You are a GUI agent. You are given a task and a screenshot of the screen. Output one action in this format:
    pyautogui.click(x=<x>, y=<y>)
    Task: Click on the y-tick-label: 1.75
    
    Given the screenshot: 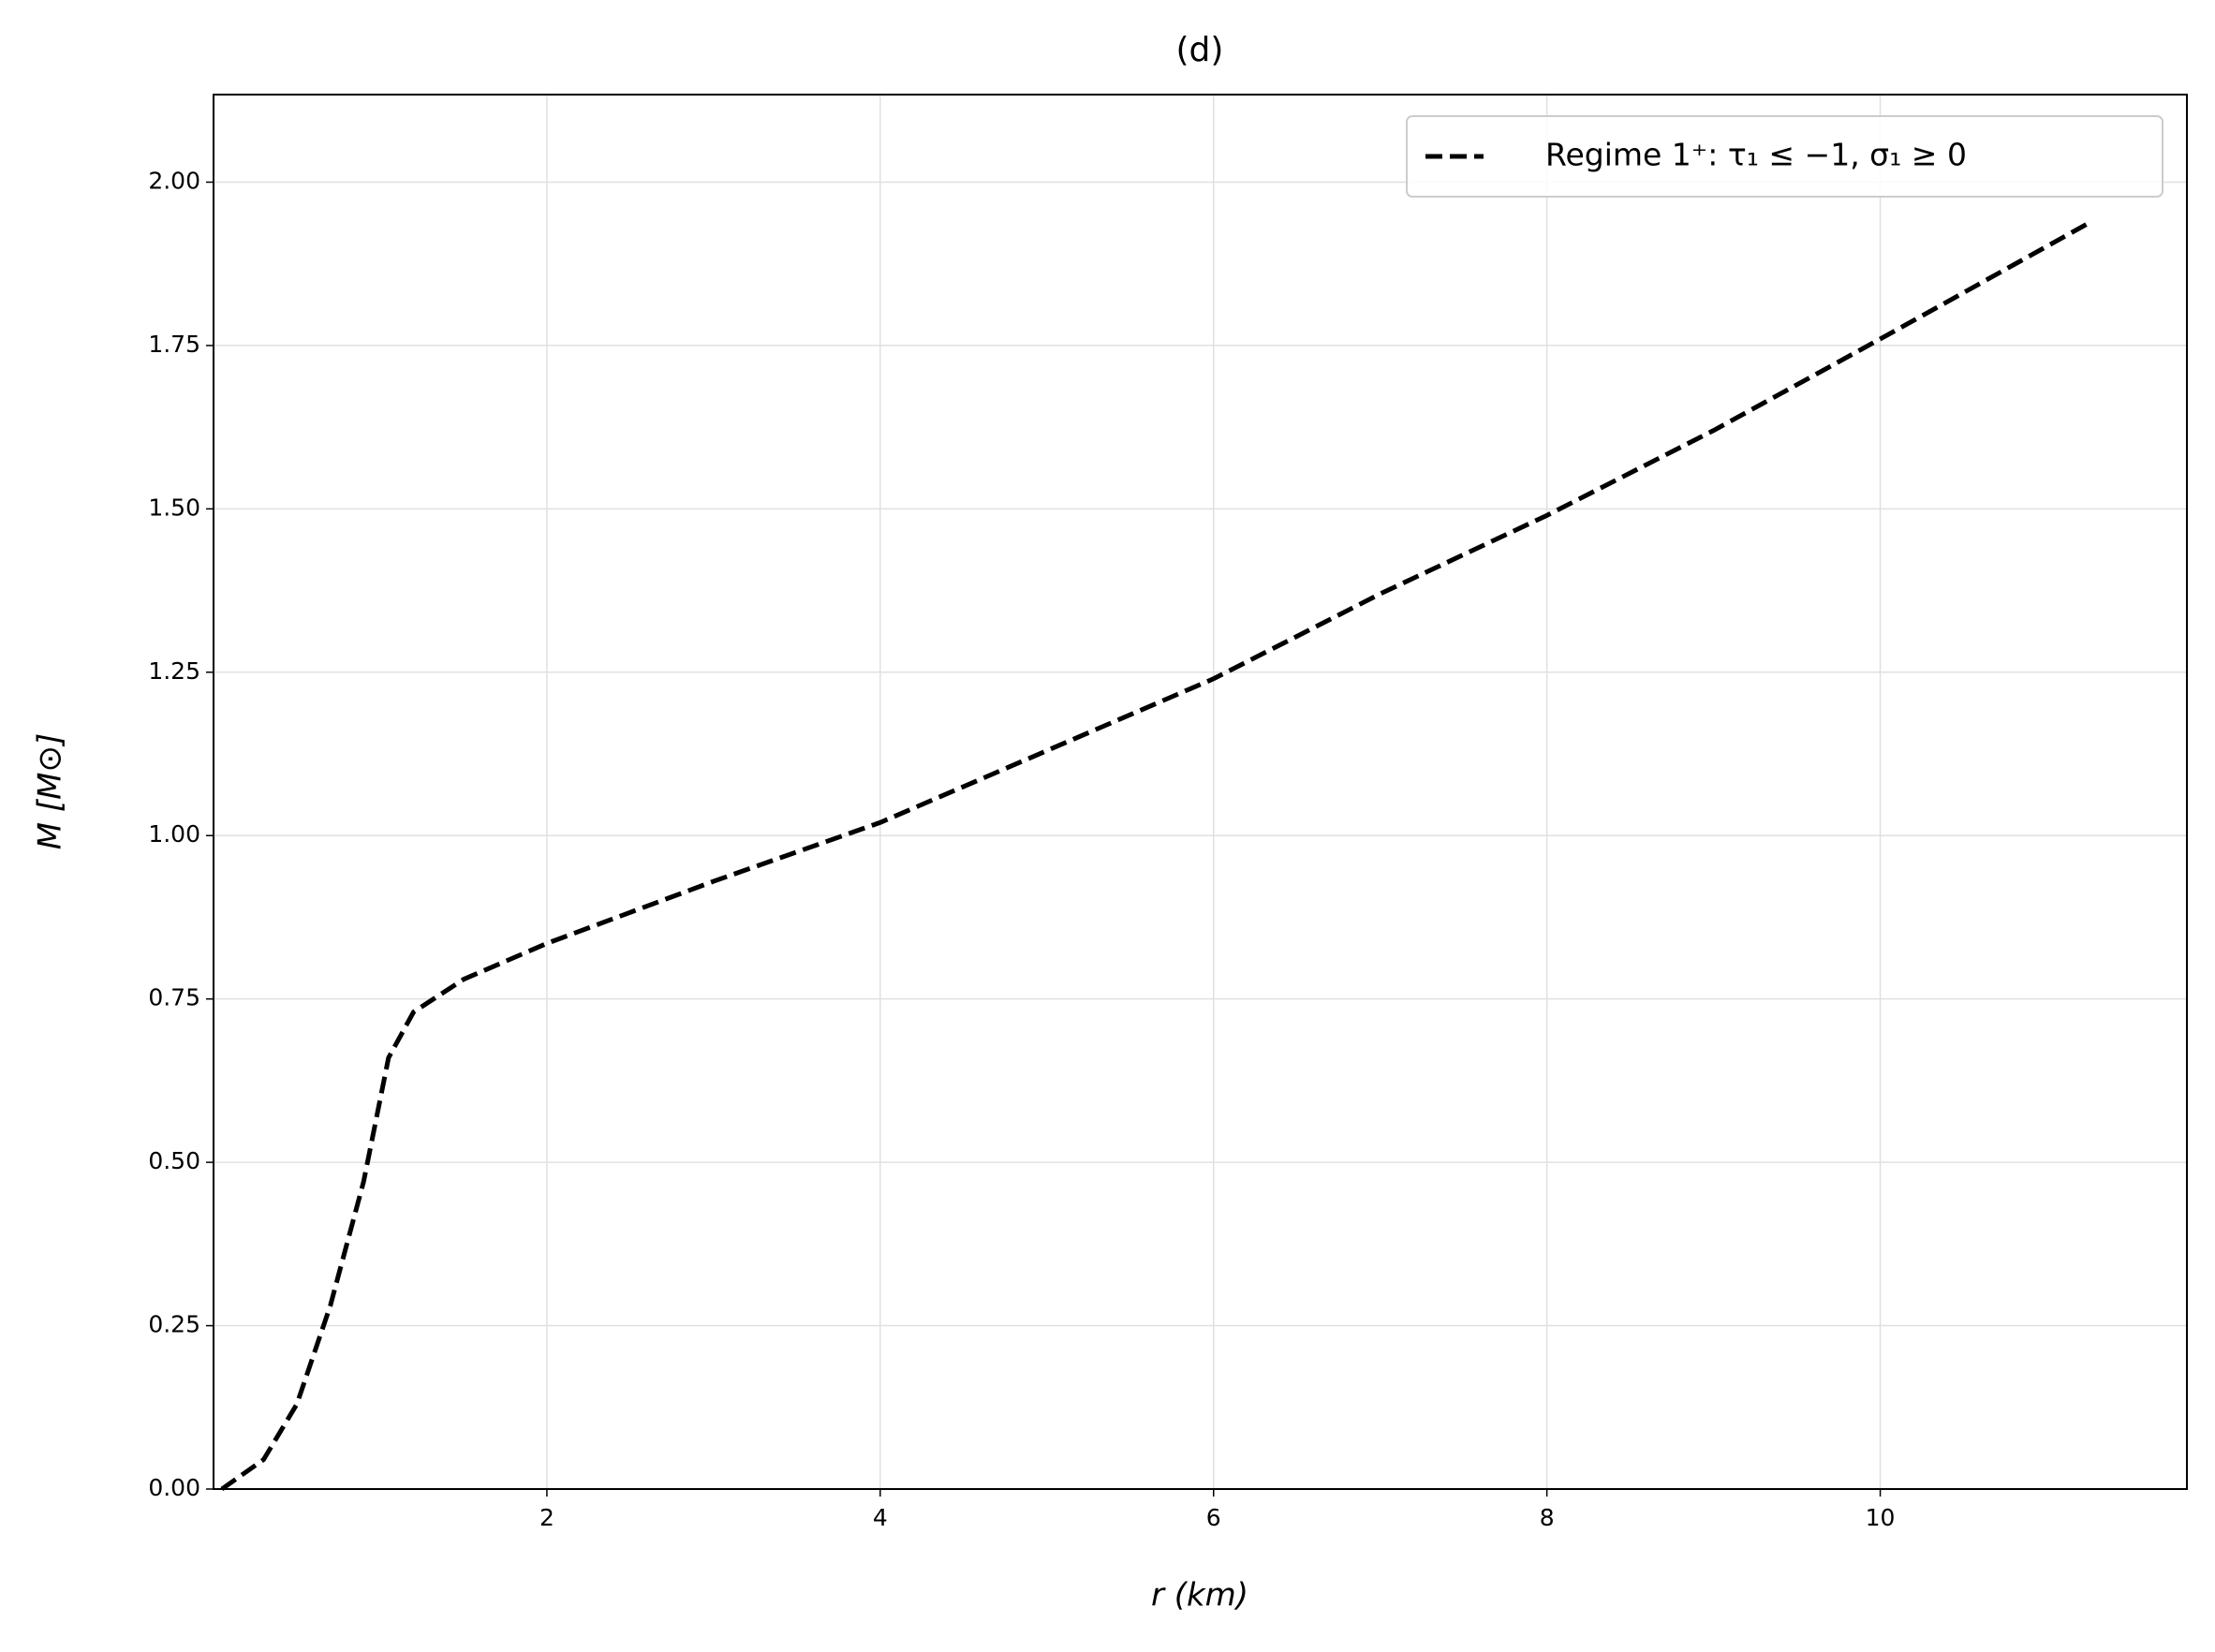 What is the action you would take?
    pyautogui.click(x=174, y=344)
    